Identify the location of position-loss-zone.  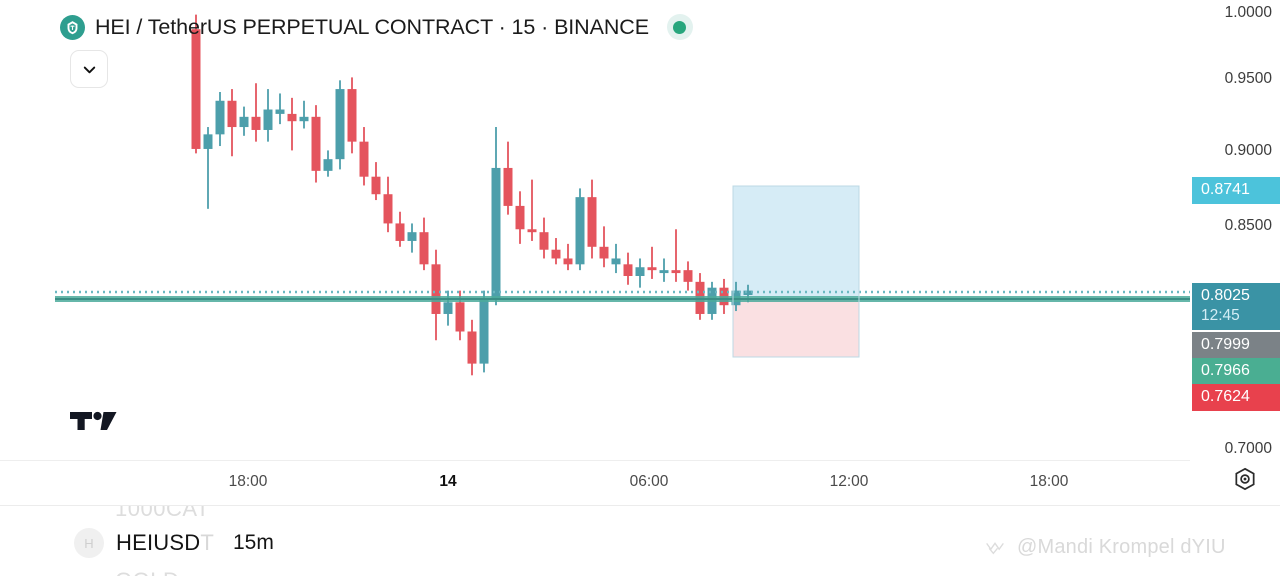
(796, 328).